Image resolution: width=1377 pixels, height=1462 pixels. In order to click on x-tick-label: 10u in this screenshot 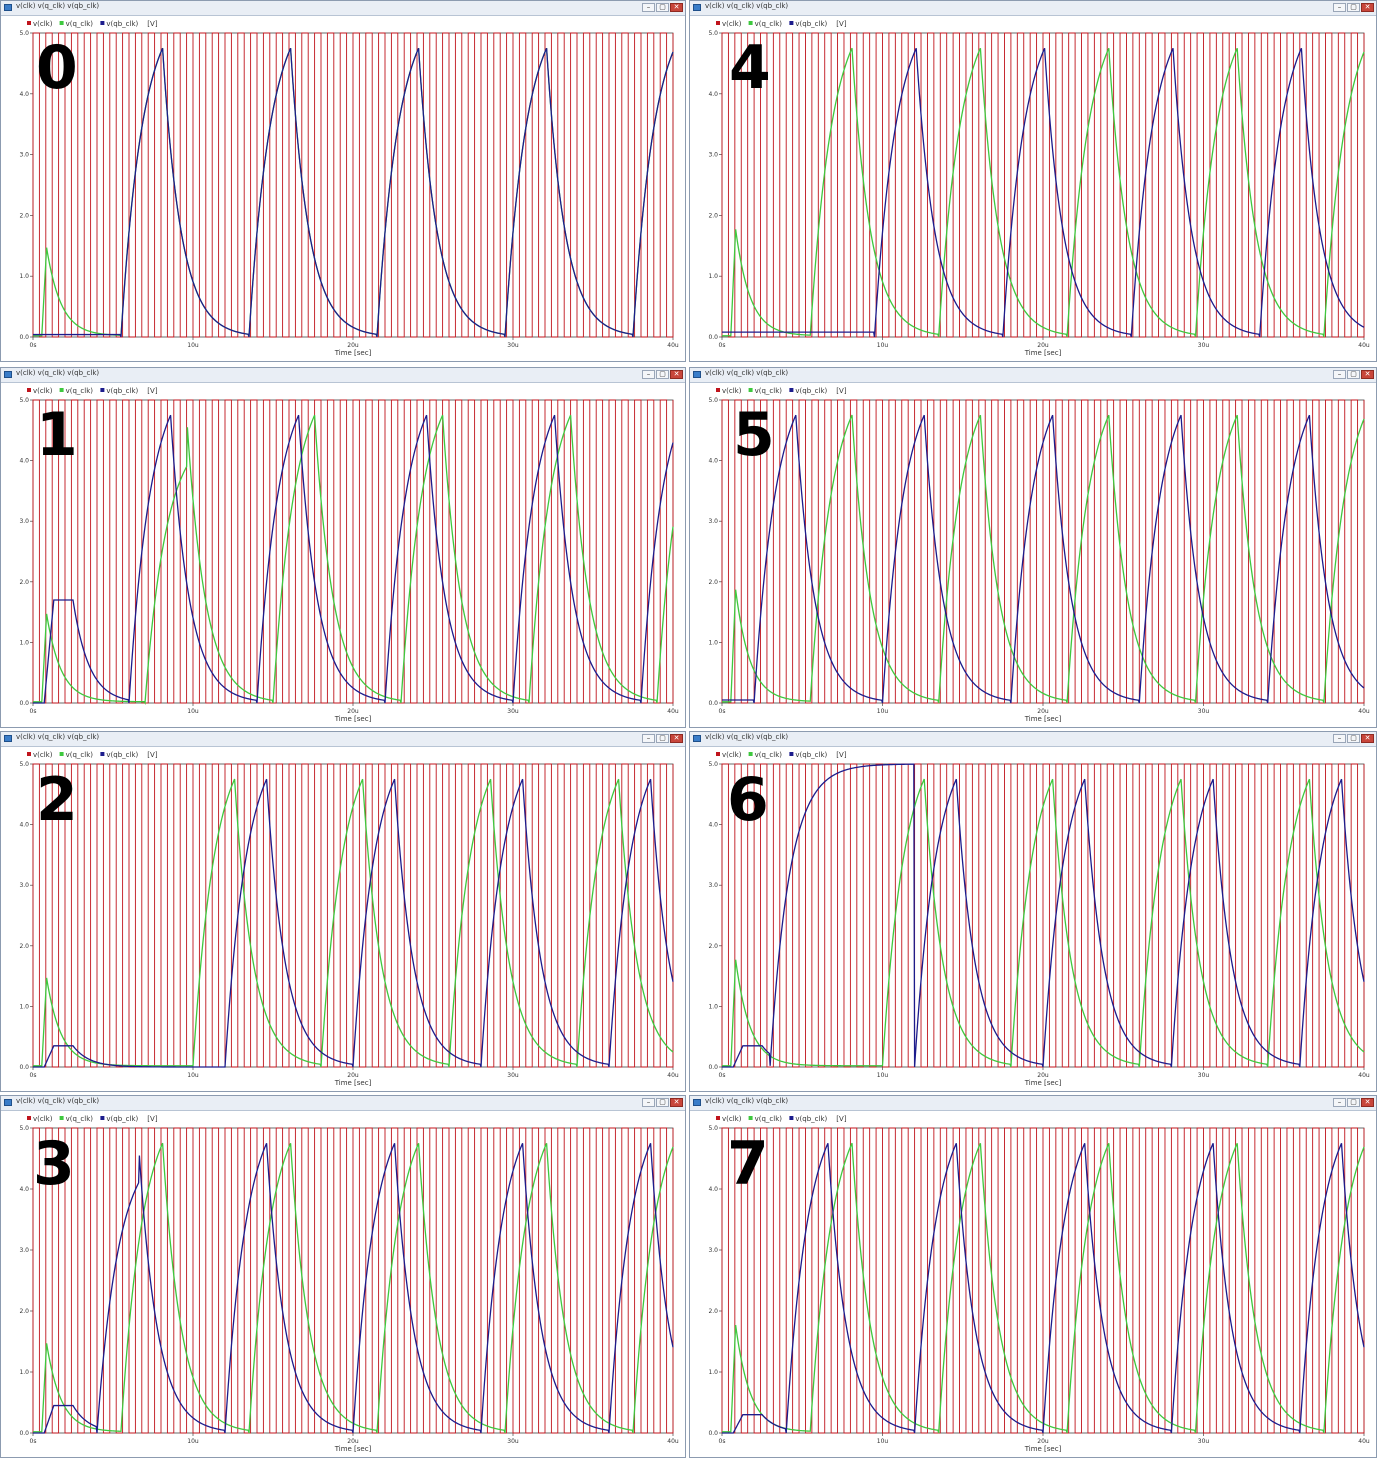, I will do `click(193, 1075)`.